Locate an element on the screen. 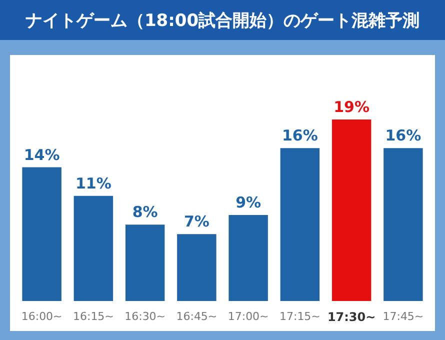 The image size is (445, 340). x-tick-label: 17:00~ is located at coordinates (248, 316).